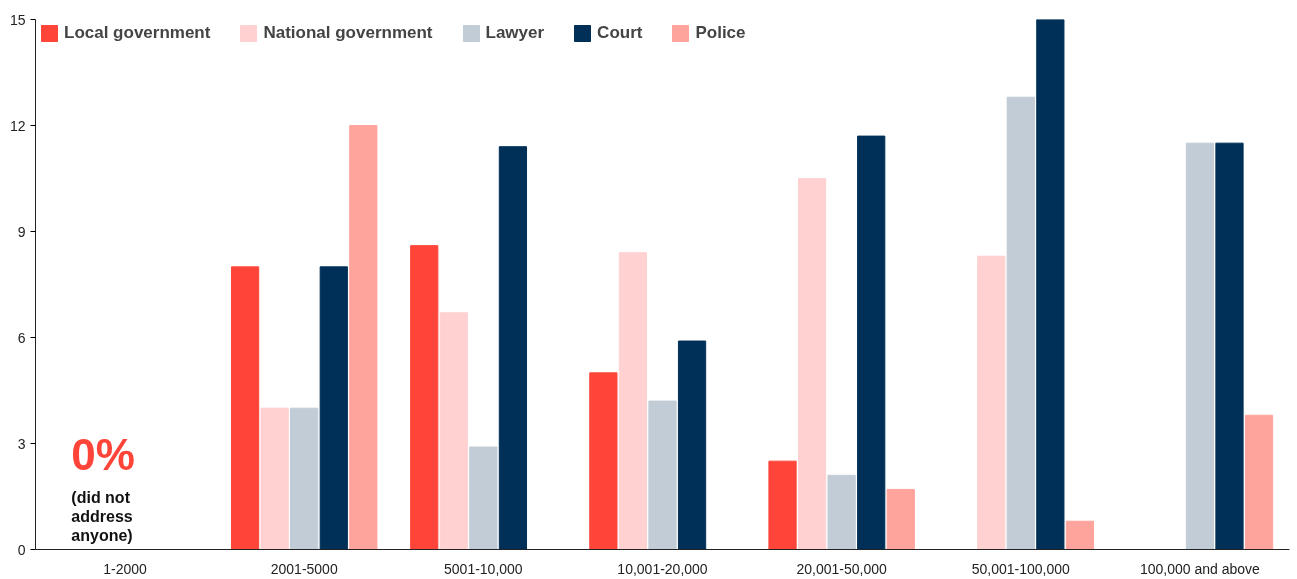  What do you see at coordinates (21, 549) in the screenshot?
I see `y-tick-label: 0` at bounding box center [21, 549].